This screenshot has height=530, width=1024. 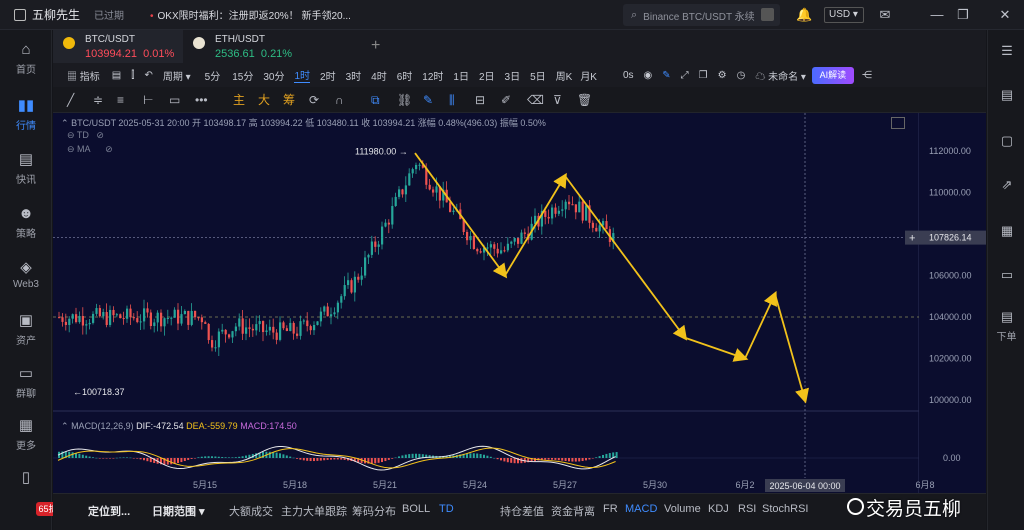 What do you see at coordinates (133, 75) in the screenshot?
I see `candle-icon: ⫿` at bounding box center [133, 75].